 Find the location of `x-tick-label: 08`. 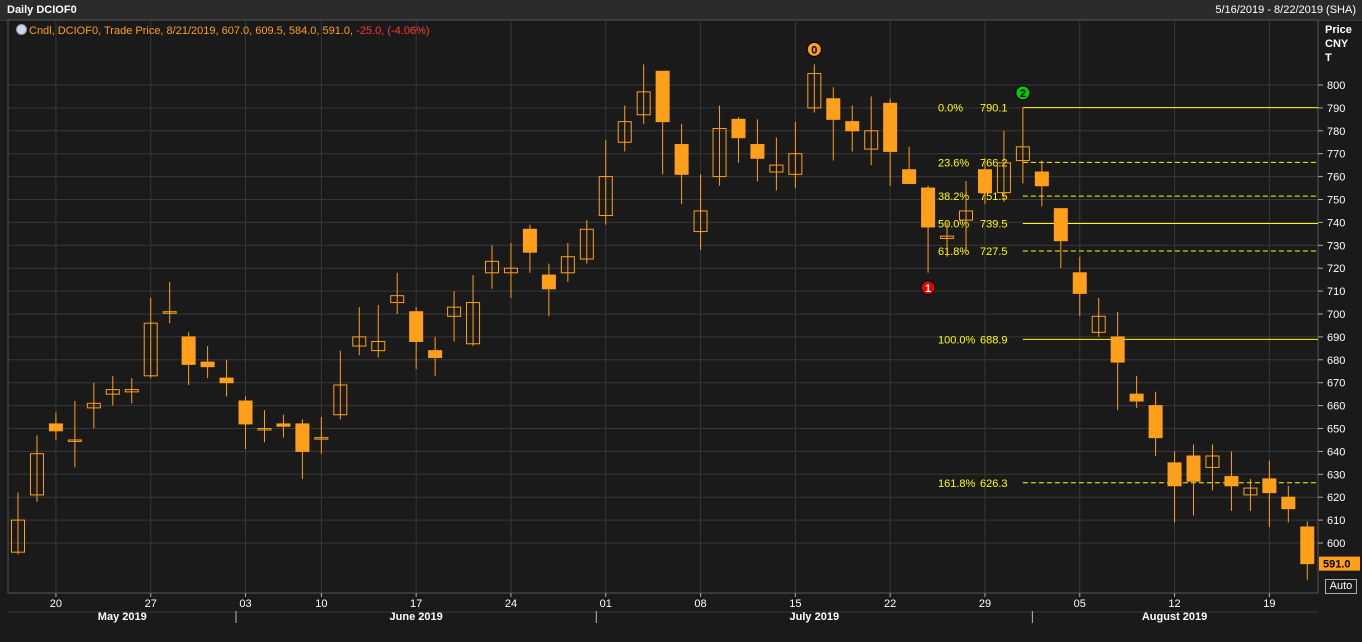

x-tick-label: 08 is located at coordinates (700, 604).